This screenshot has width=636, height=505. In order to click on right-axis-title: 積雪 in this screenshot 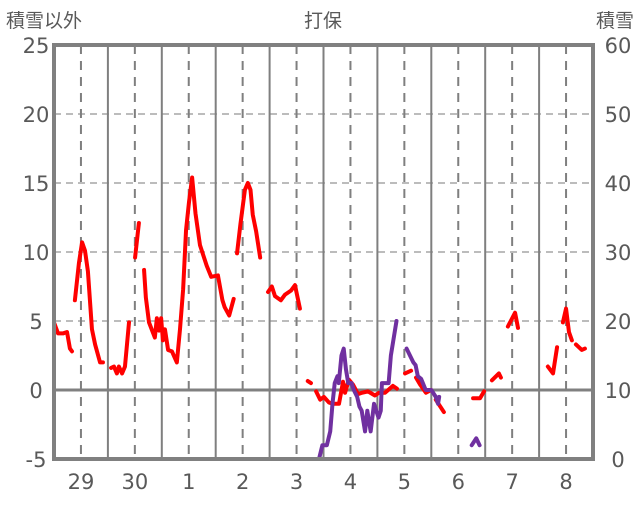, I will do `click(615, 21)`.